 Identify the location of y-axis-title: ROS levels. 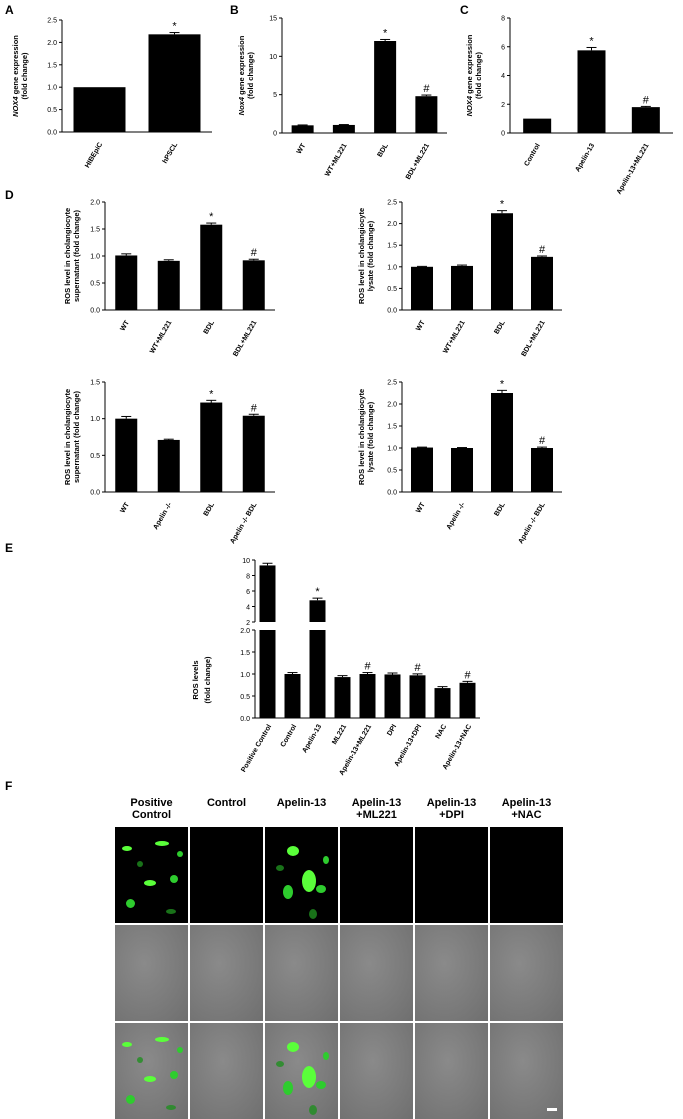
(195, 679).